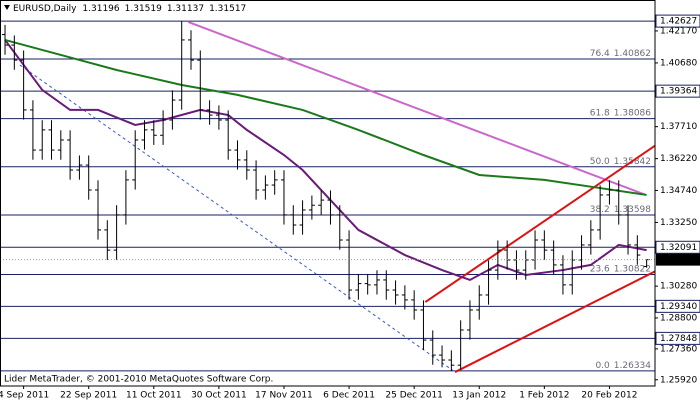 This screenshot has width=700, height=402. What do you see at coordinates (632, 53) in the screenshot?
I see `fib-price: 1.40862` at bounding box center [632, 53].